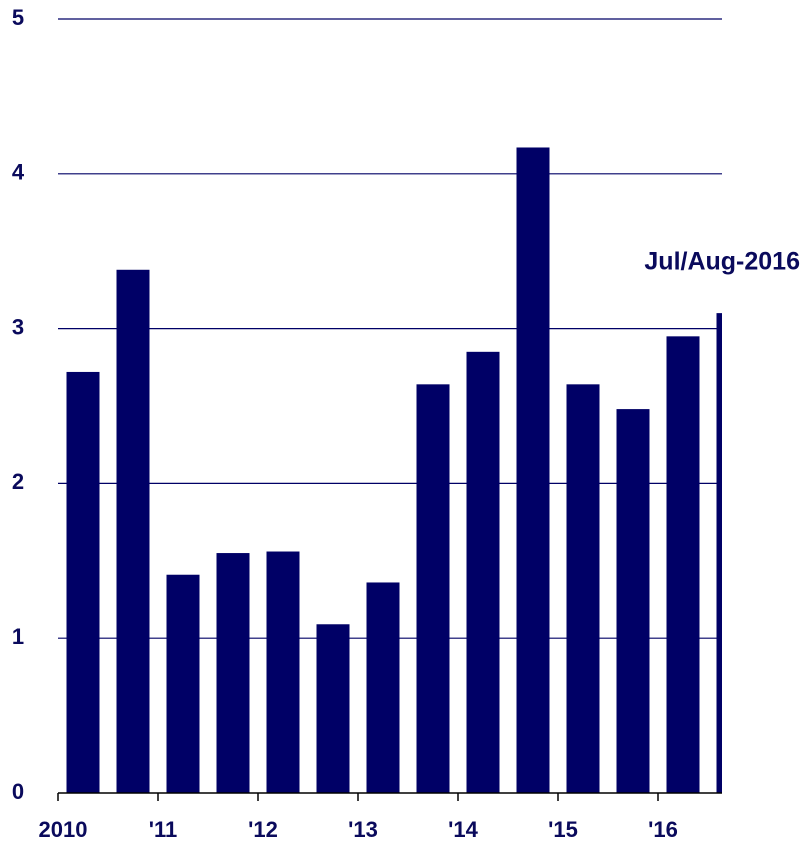 Image resolution: width=804 pixels, height=849 pixels. Describe the element at coordinates (722, 262) in the screenshot. I see `annotation: Jul/Aug-2016` at that location.